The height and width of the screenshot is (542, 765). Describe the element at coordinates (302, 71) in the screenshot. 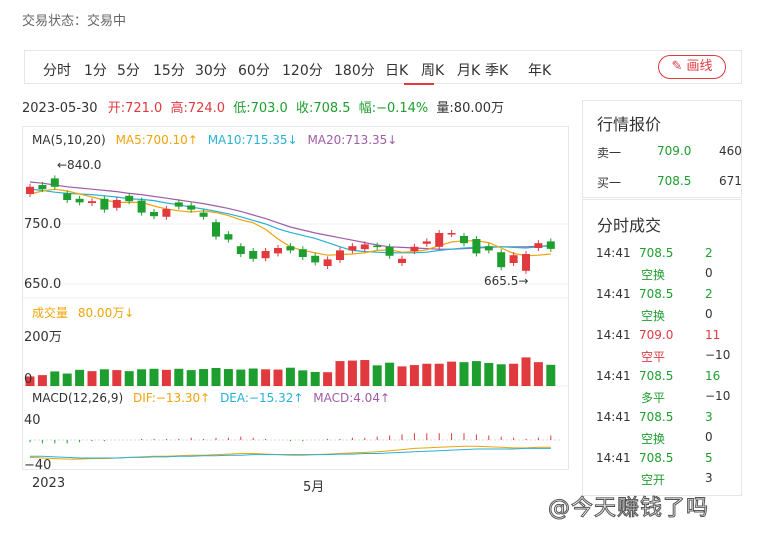

I see `period-tab: 120分` at that location.